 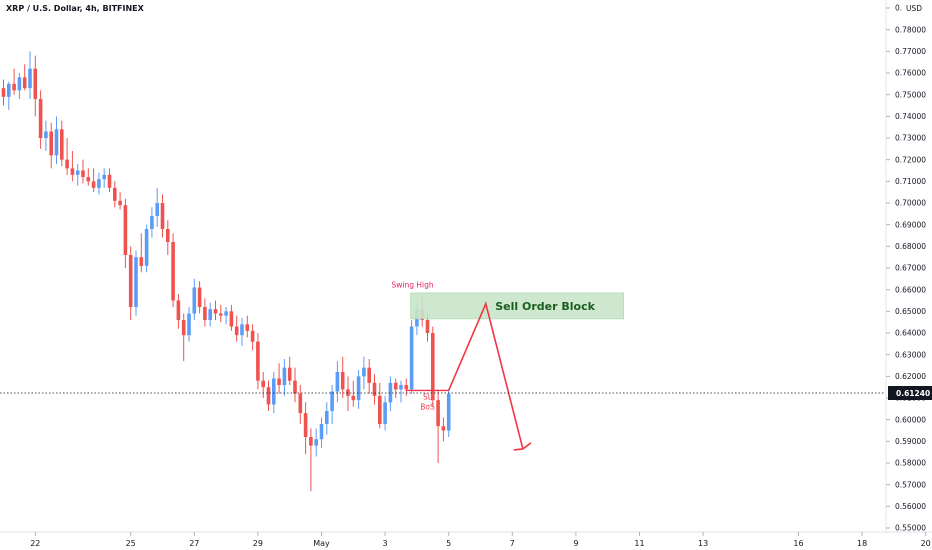 I want to click on sl-label: SL, so click(x=428, y=396).